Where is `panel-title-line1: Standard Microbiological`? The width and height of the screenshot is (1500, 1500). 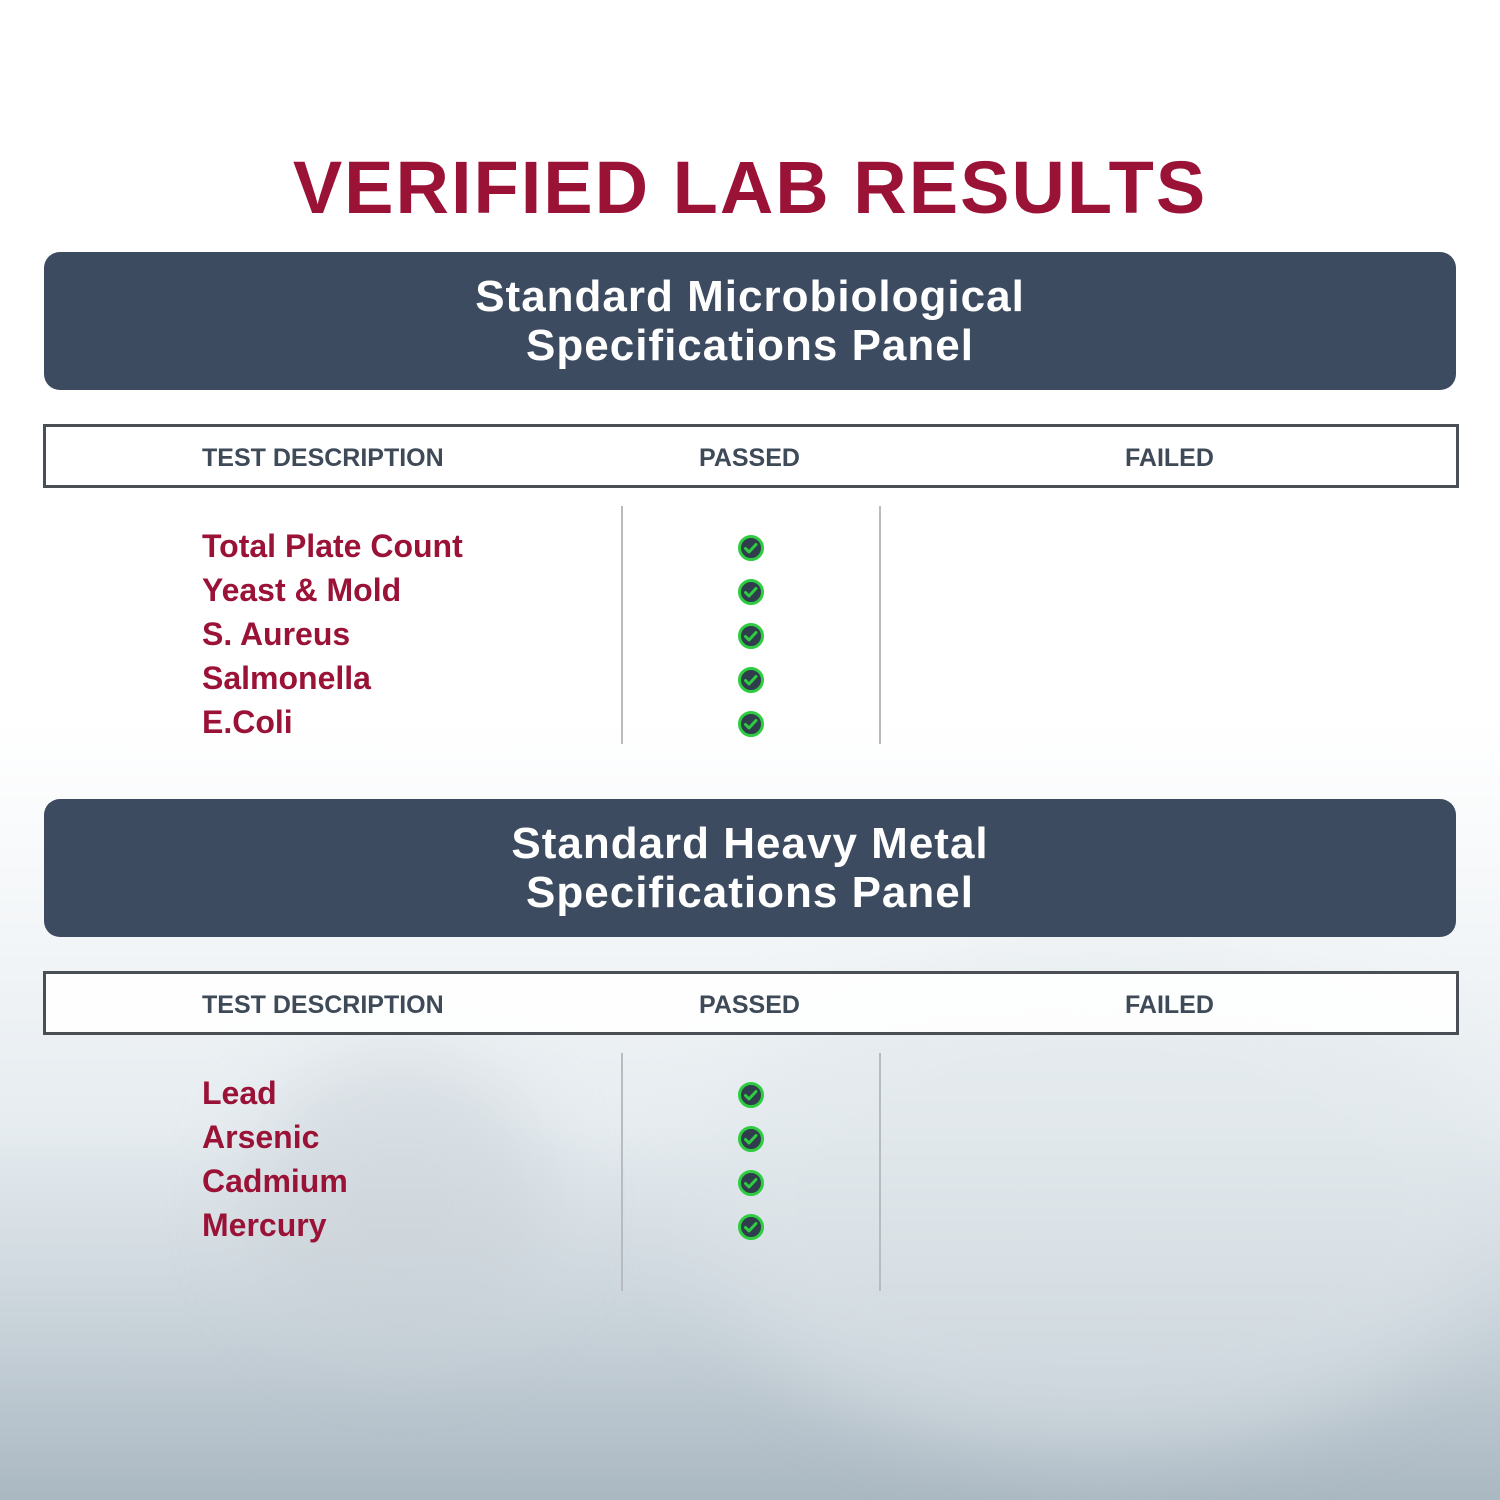
panel-title-line1: Standard Microbiological is located at coordinates (750, 296).